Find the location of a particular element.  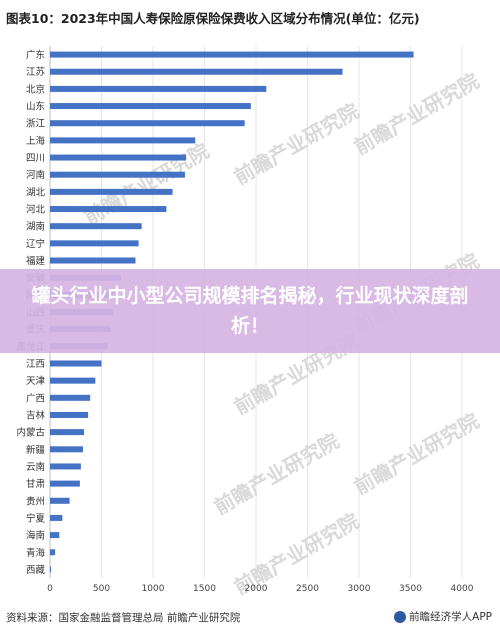

bar-湖北 is located at coordinates (111, 191).